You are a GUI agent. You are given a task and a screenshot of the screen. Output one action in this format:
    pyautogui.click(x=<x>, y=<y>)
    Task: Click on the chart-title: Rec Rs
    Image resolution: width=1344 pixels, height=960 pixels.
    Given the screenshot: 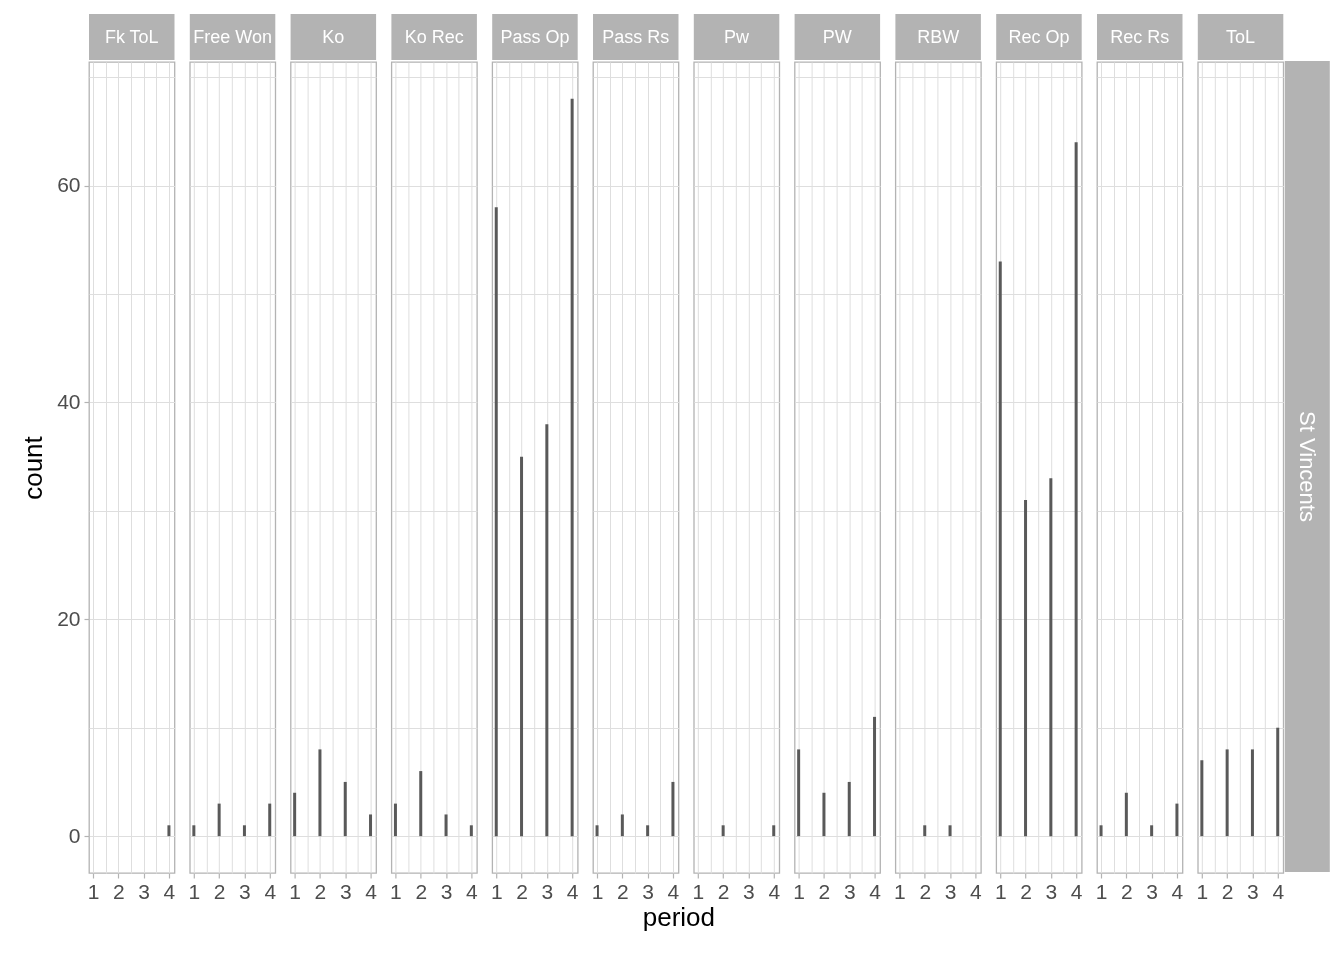 What is the action you would take?
    pyautogui.click(x=1140, y=37)
    